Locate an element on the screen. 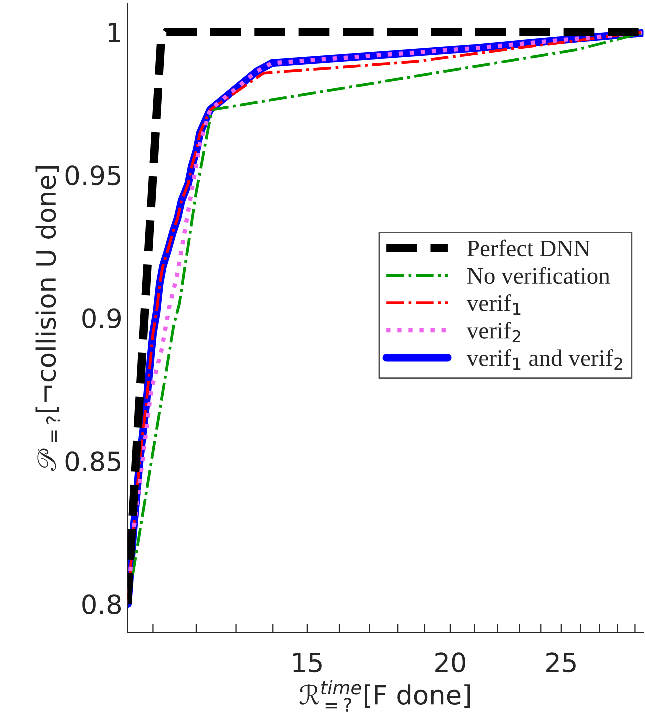 Image resolution: width=645 pixels, height=719 pixels. legend-label: verif$_{1}$ and verif$_{2}$ is located at coordinates (544, 359).